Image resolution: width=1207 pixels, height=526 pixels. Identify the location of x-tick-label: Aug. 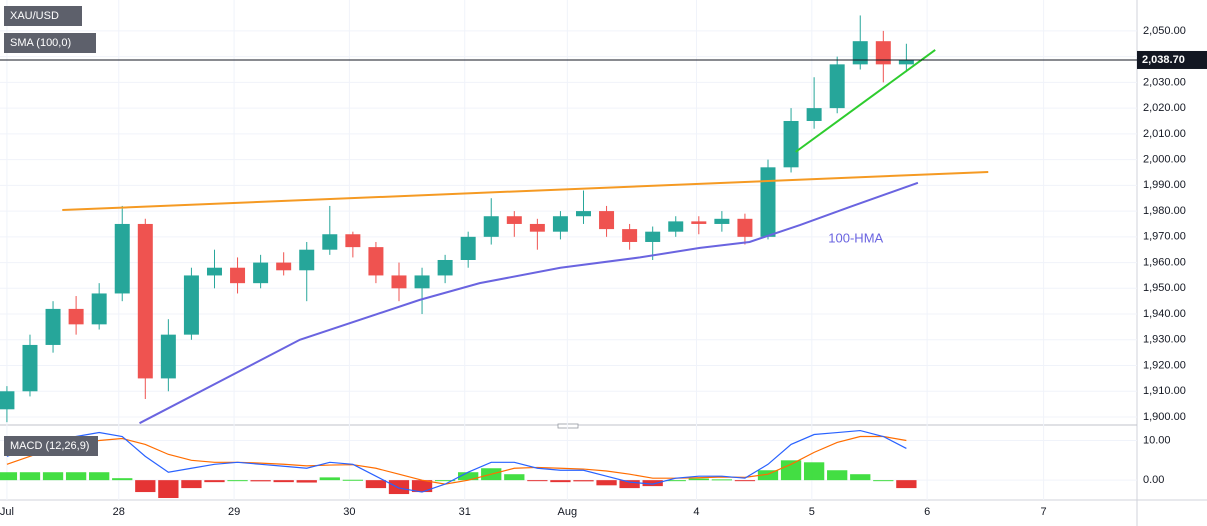
(568, 512).